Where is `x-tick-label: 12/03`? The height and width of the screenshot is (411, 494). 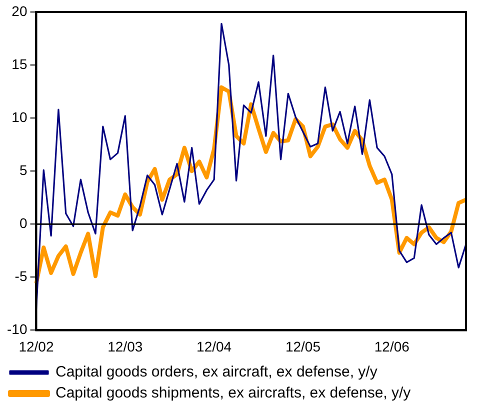
x-tick-label: 12/03 is located at coordinates (125, 346).